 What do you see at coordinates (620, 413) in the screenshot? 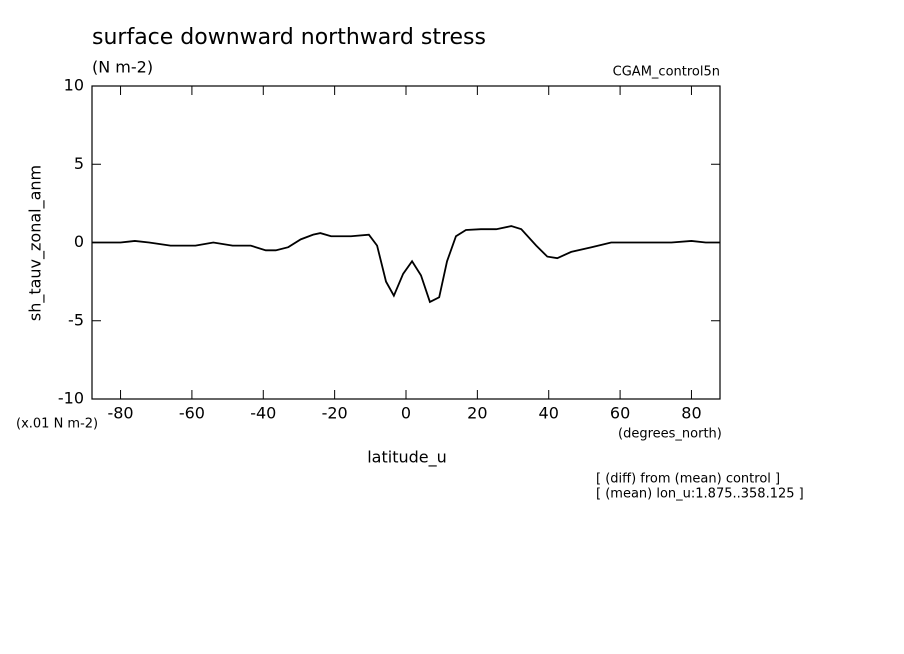
I see `x-tick-label: 60` at bounding box center [620, 413].